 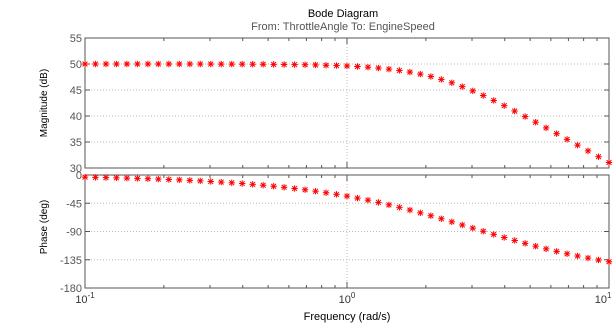 I want to click on magnitude-axis-label: Magnitude (dB), so click(x=44, y=103).